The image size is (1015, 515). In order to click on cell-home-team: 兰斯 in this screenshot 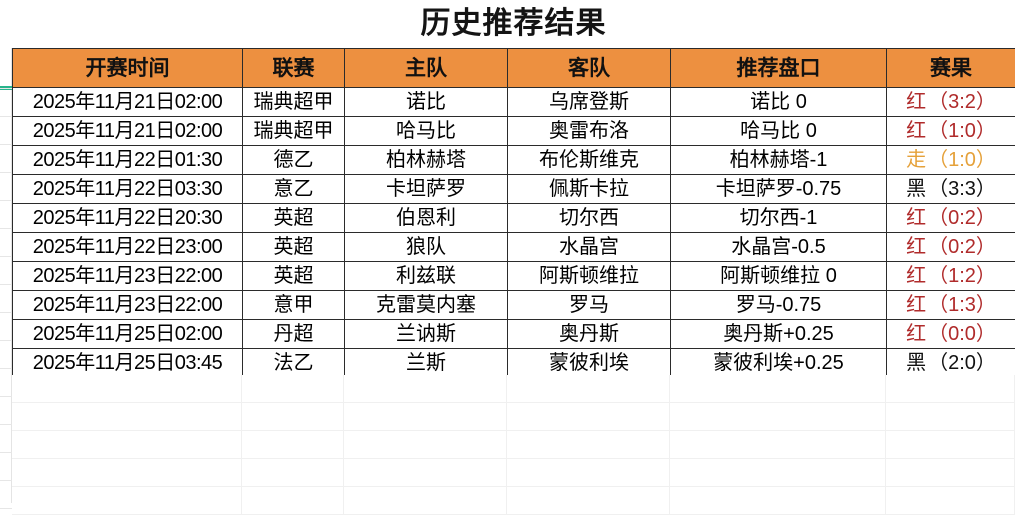, I will do `click(426, 363)`.